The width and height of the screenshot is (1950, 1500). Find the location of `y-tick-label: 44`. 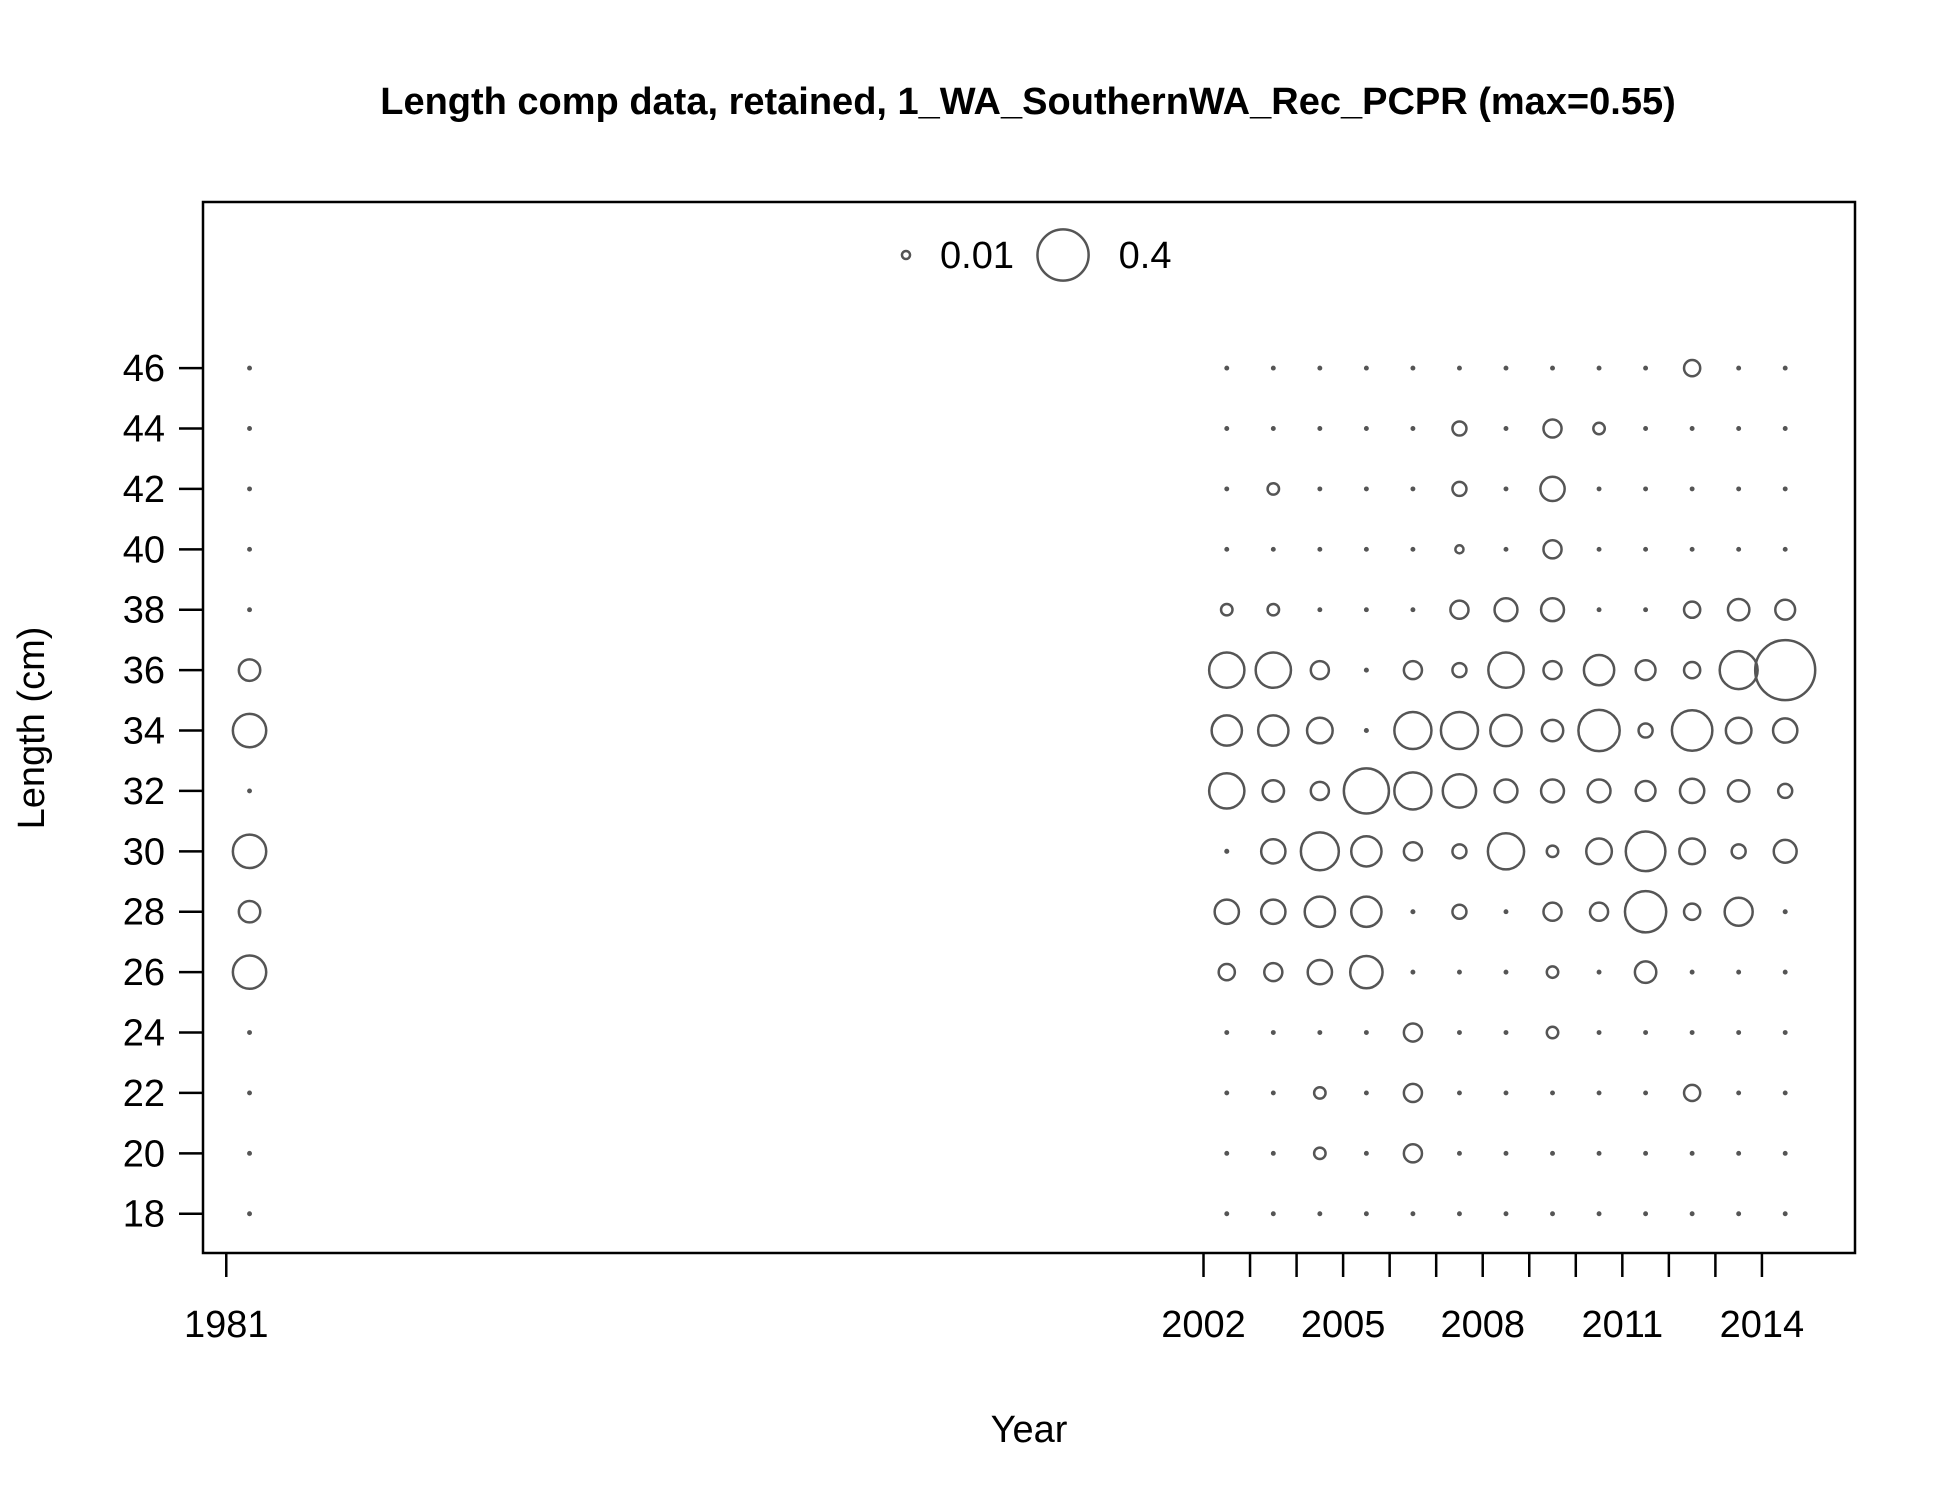

y-tick-label: 44 is located at coordinates (144, 430).